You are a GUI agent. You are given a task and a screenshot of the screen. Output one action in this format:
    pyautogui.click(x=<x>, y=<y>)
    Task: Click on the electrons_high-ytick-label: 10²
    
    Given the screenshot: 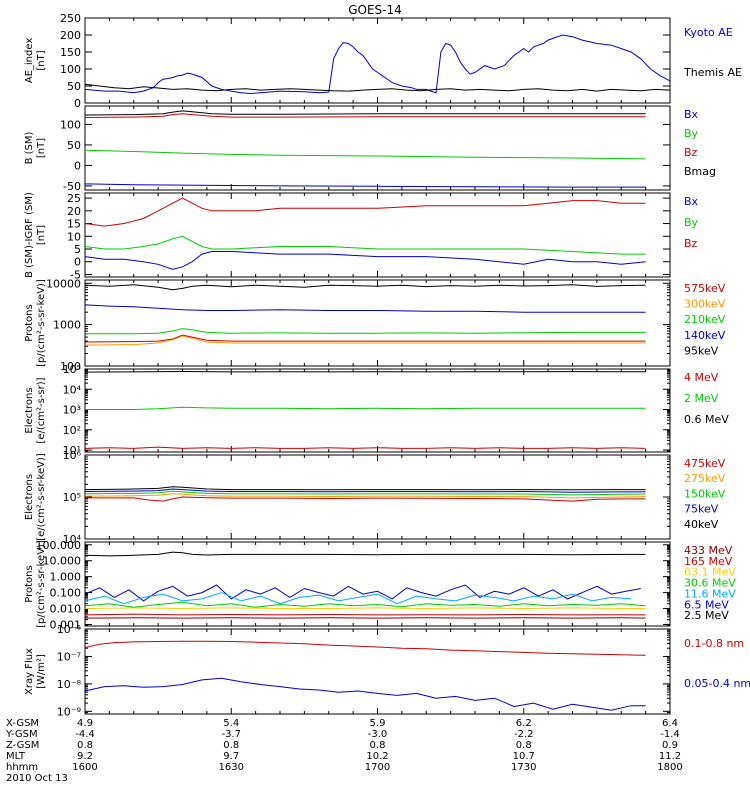 What is the action you would take?
    pyautogui.click(x=72, y=430)
    